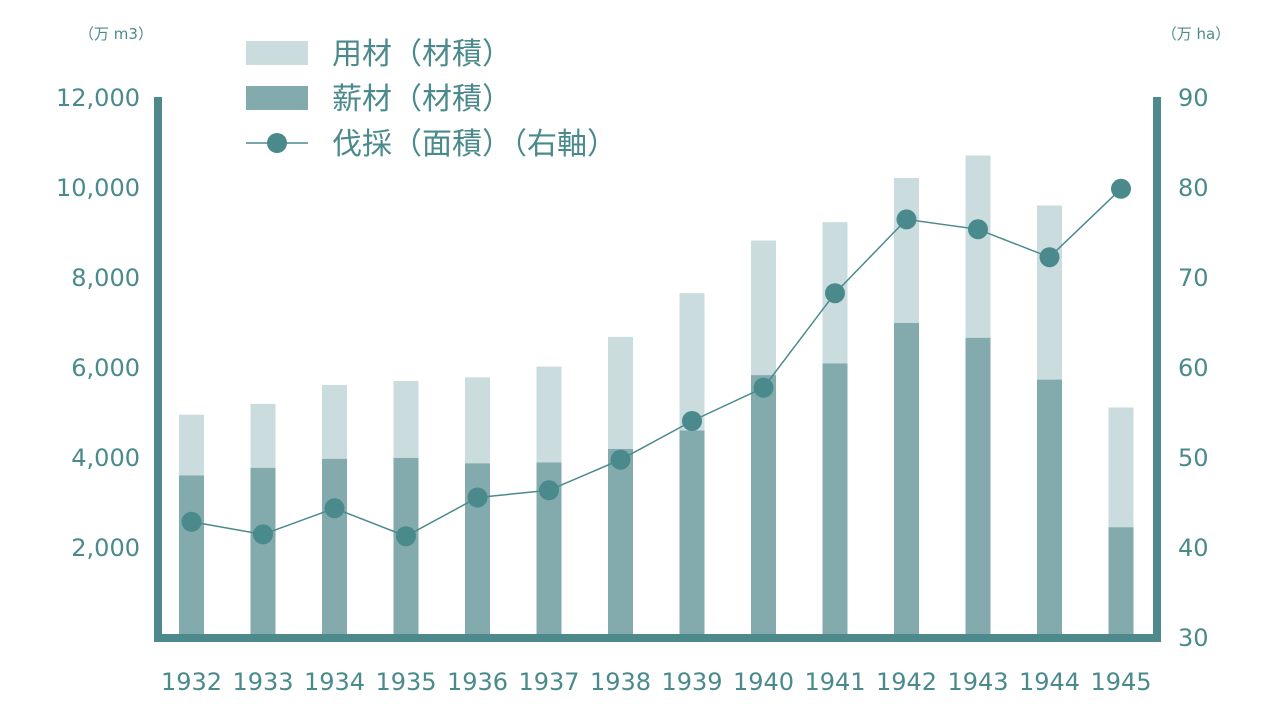  Describe the element at coordinates (978, 487) in the screenshot. I see `bar-fuelwood-1943` at that location.